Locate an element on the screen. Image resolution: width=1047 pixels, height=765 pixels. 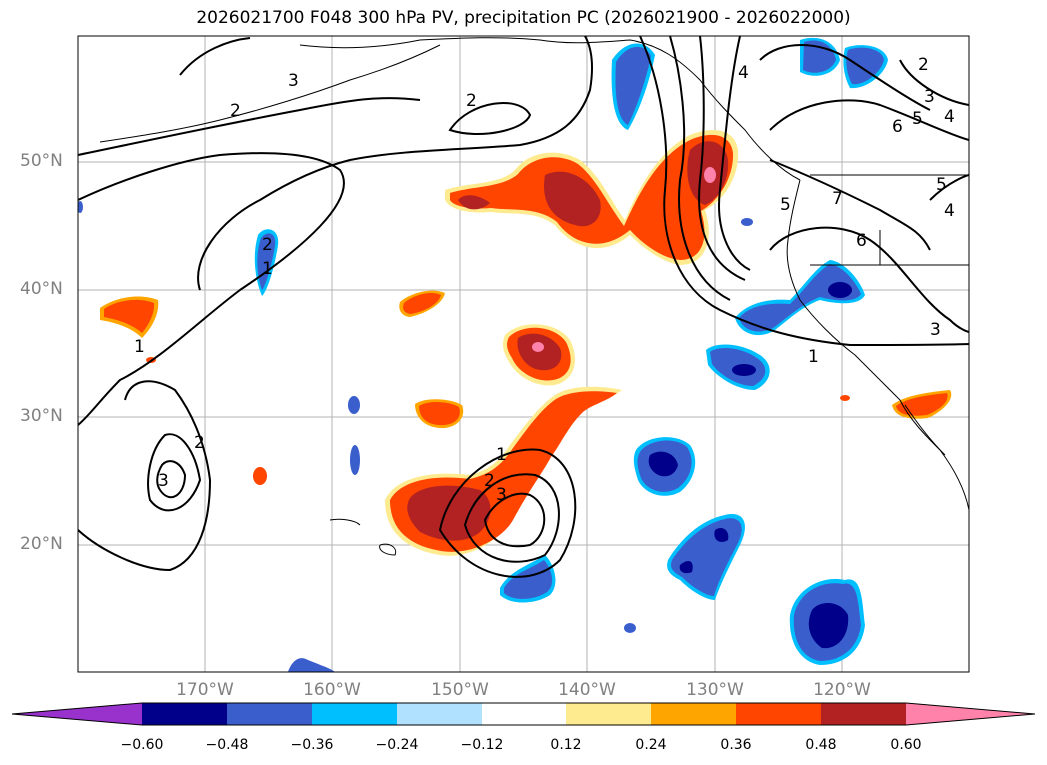
colorbar-tick-label: −0.36 is located at coordinates (312, 745).